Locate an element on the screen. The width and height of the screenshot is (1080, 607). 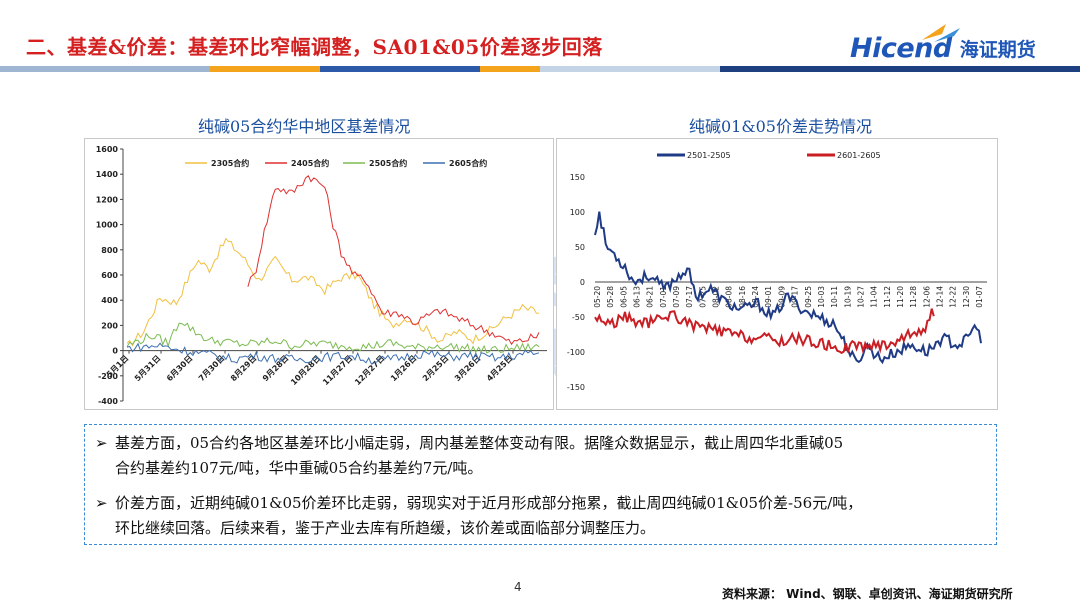
legend-label: 2305合约 is located at coordinates (230, 163).